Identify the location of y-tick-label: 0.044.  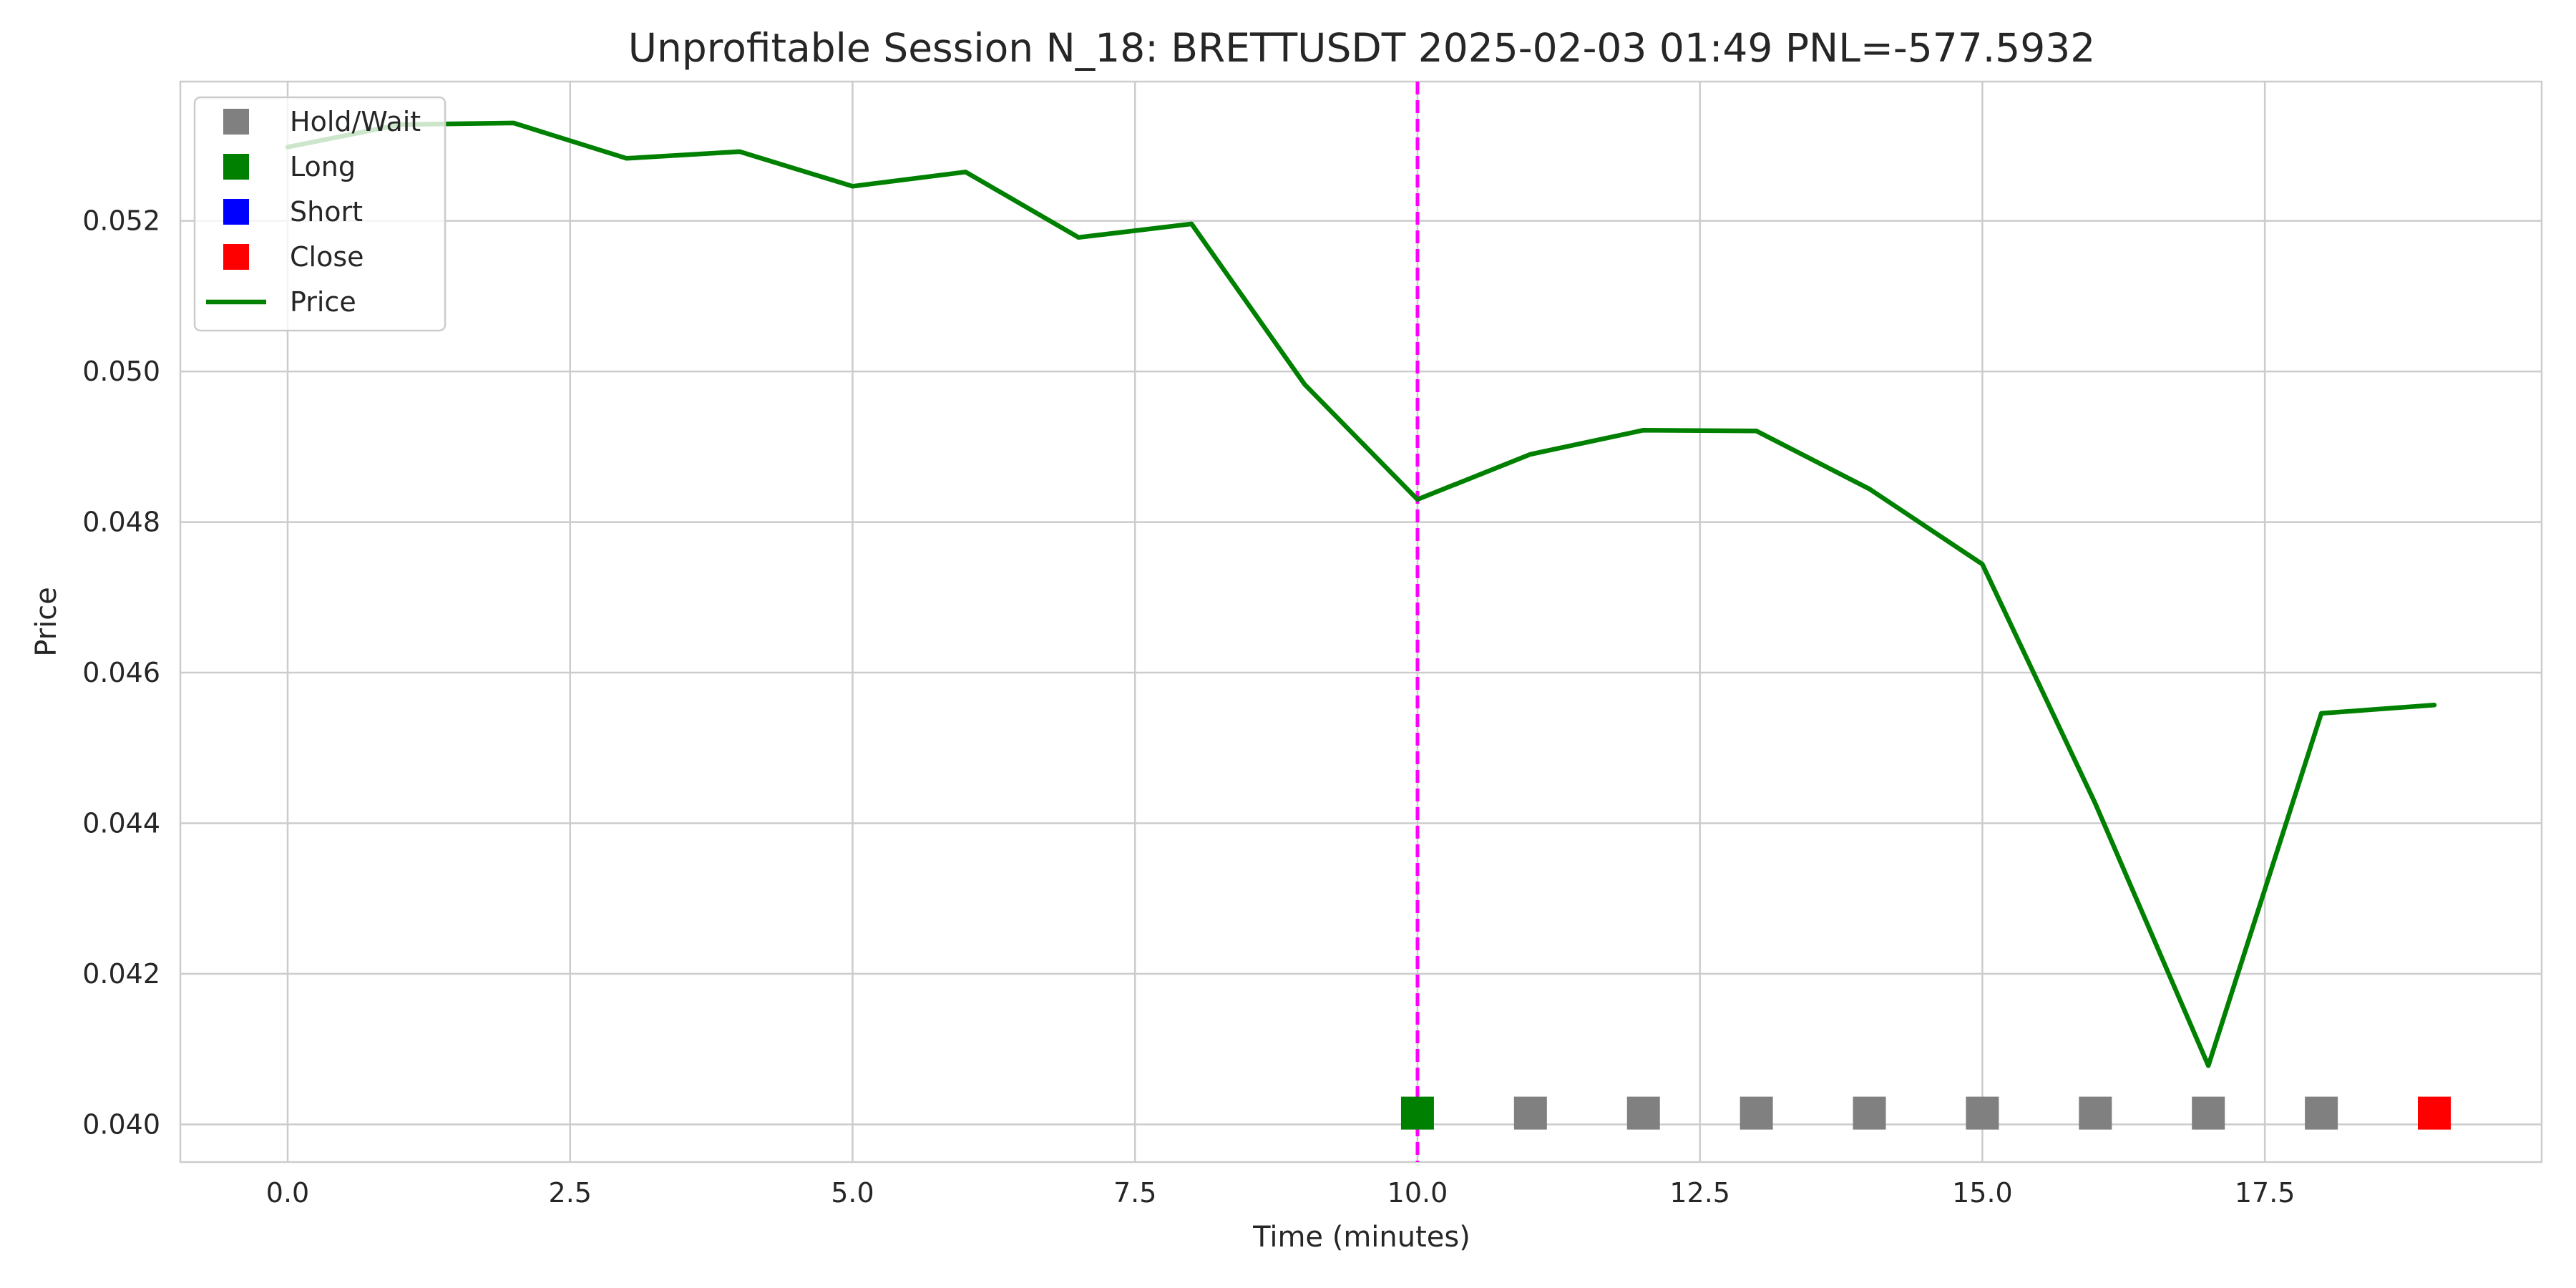
(121, 823).